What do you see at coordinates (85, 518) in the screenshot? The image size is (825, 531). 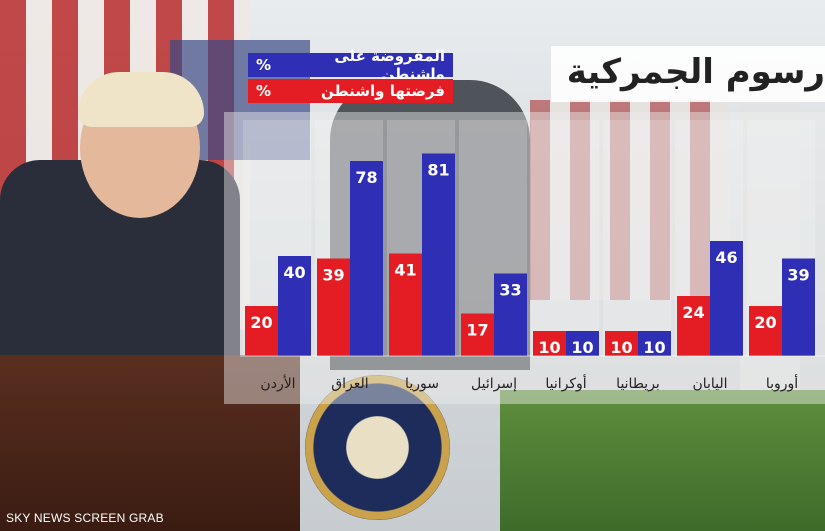 I see `footer-credit: SKY NEWS SCREEN GRAB` at bounding box center [85, 518].